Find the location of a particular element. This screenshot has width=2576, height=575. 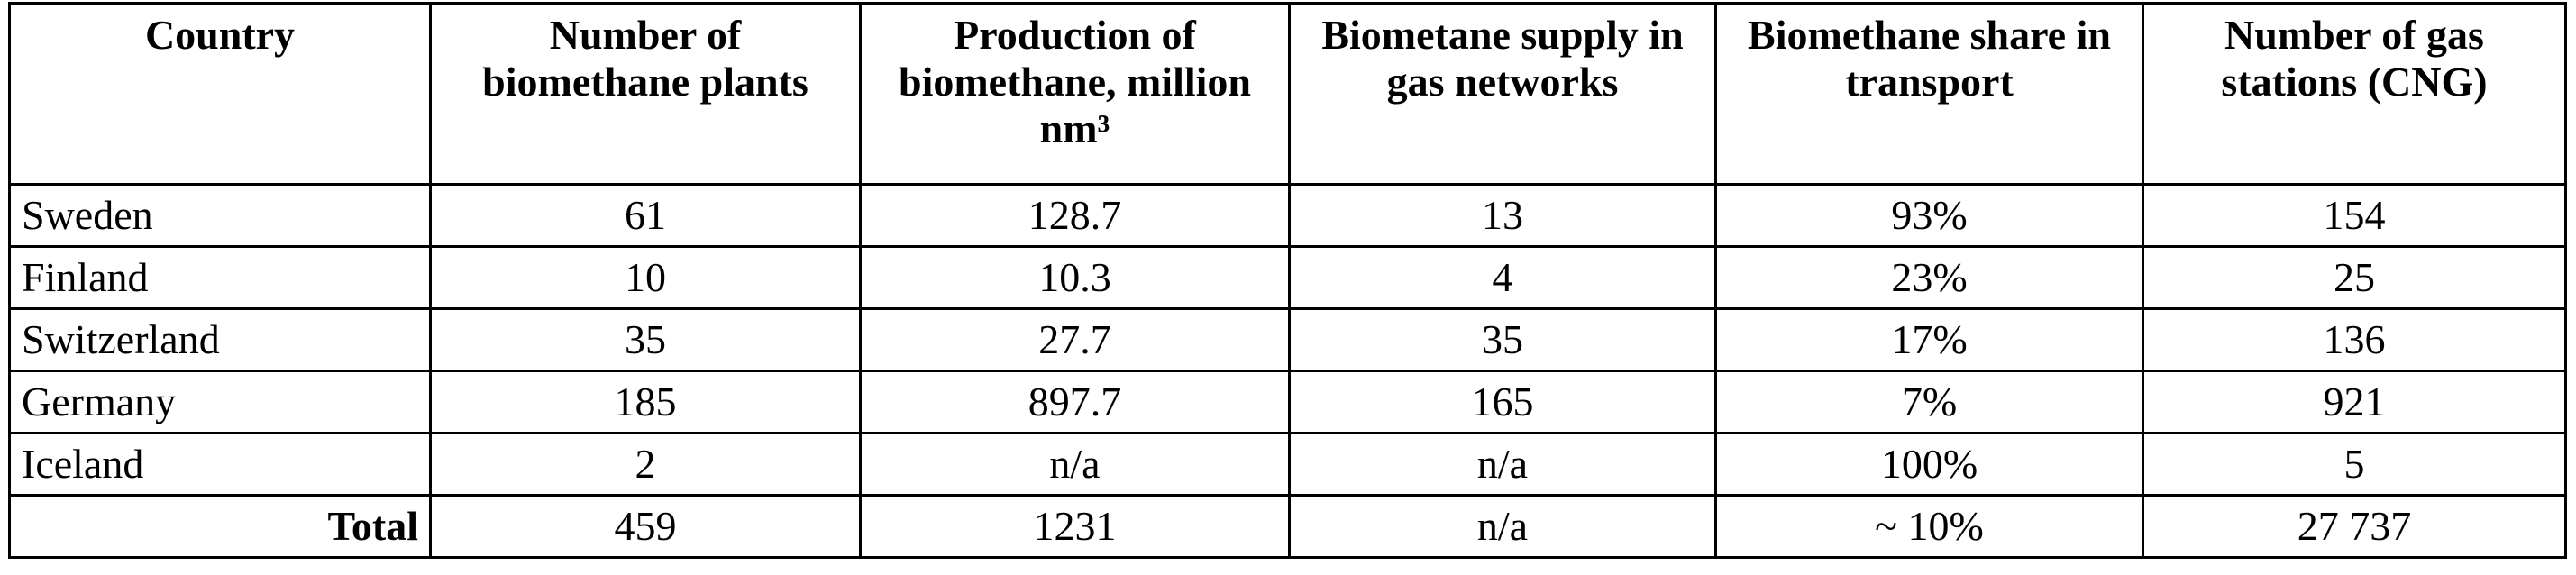

table-cell: 136 is located at coordinates (2354, 339).